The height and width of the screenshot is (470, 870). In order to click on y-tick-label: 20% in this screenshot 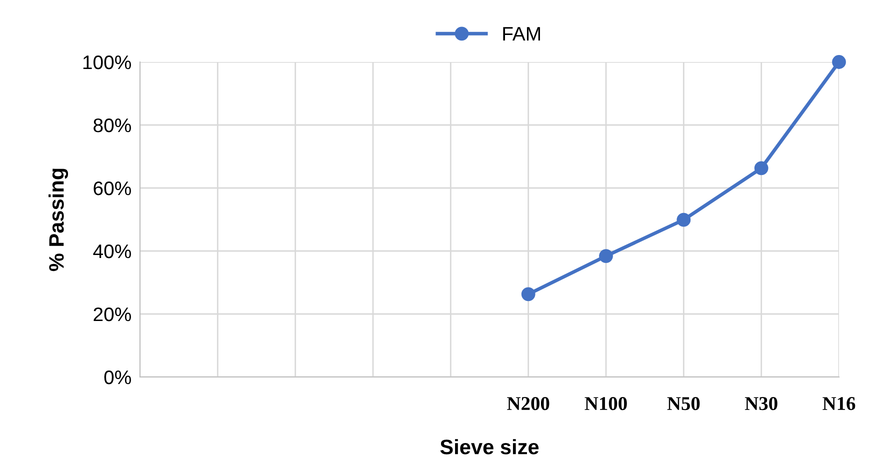, I will do `click(112, 314)`.